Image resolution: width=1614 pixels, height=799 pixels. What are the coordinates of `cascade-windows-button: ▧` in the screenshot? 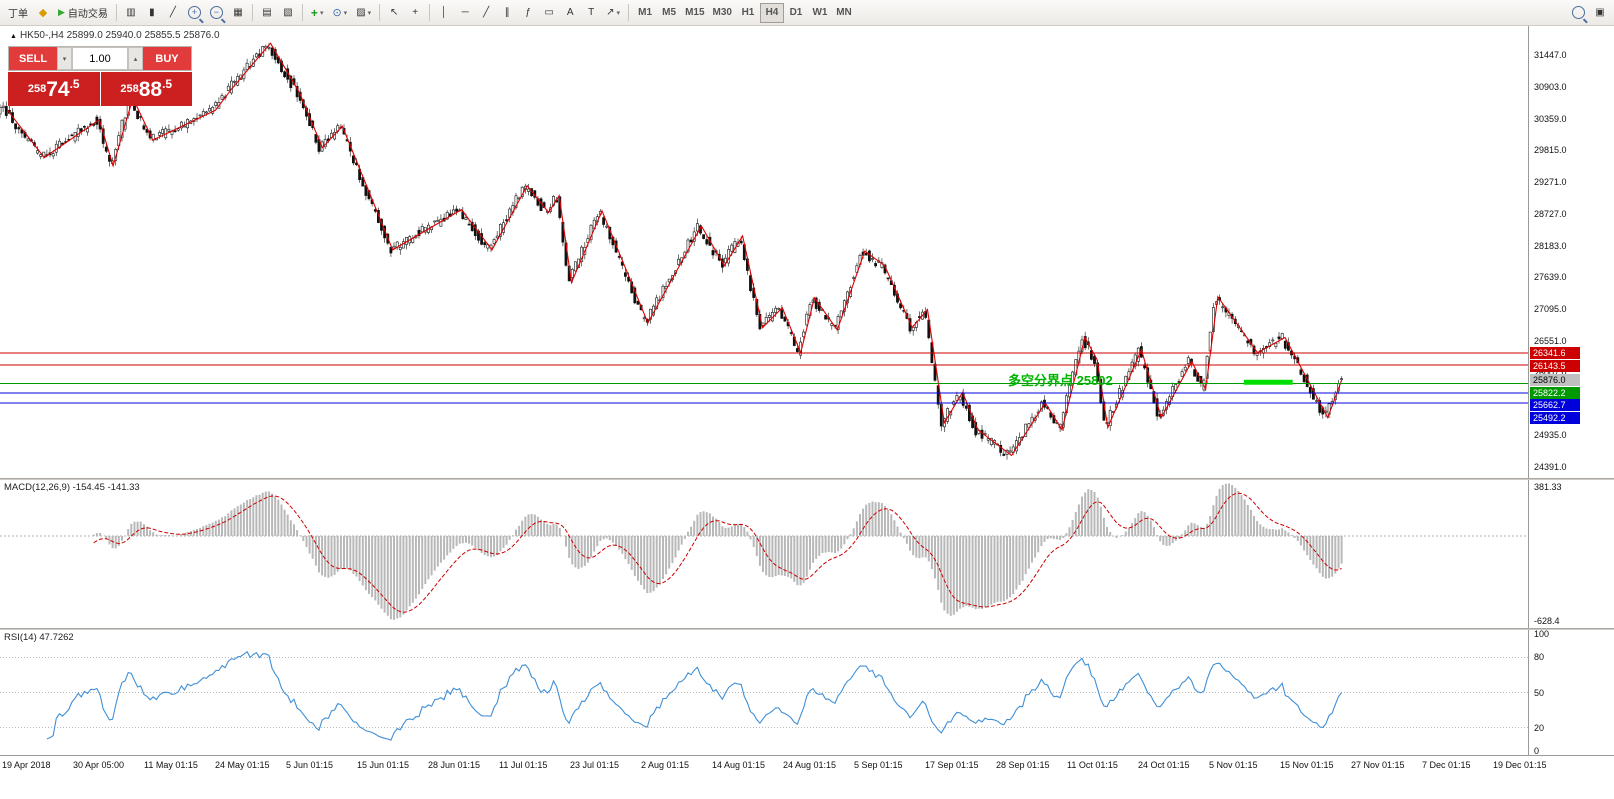 It's located at (288, 13).